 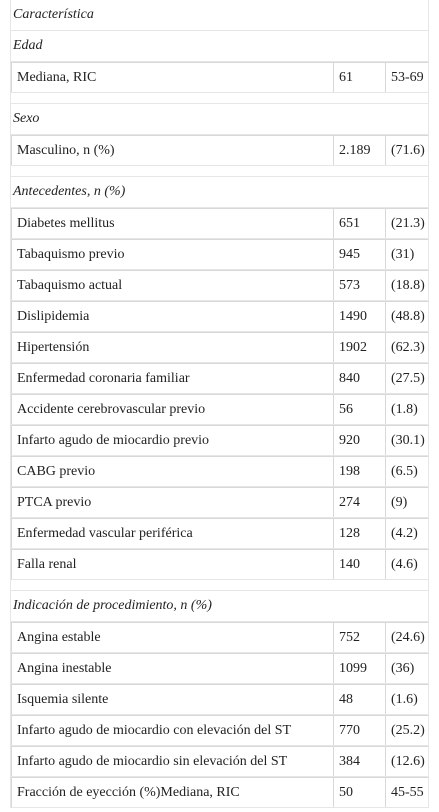 I want to click on value-cell: 50, so click(x=359, y=792).